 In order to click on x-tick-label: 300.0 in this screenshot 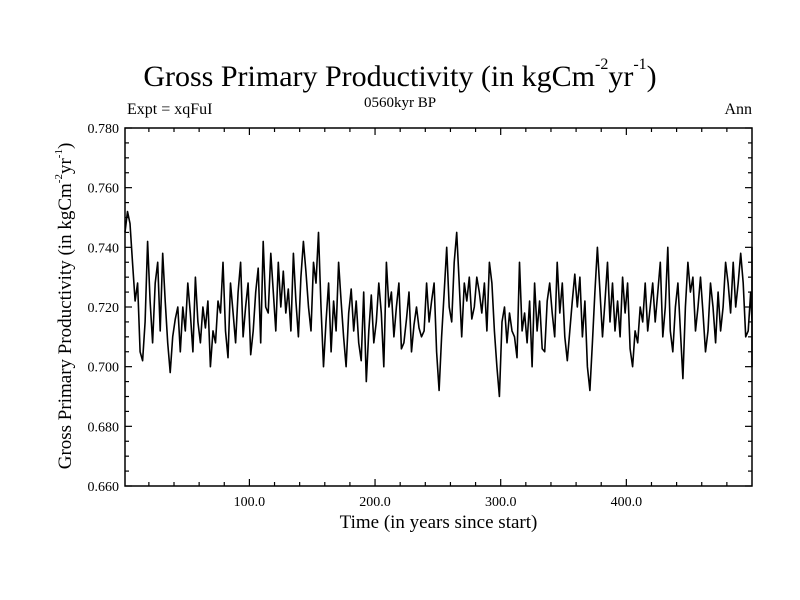, I will do `click(501, 502)`.